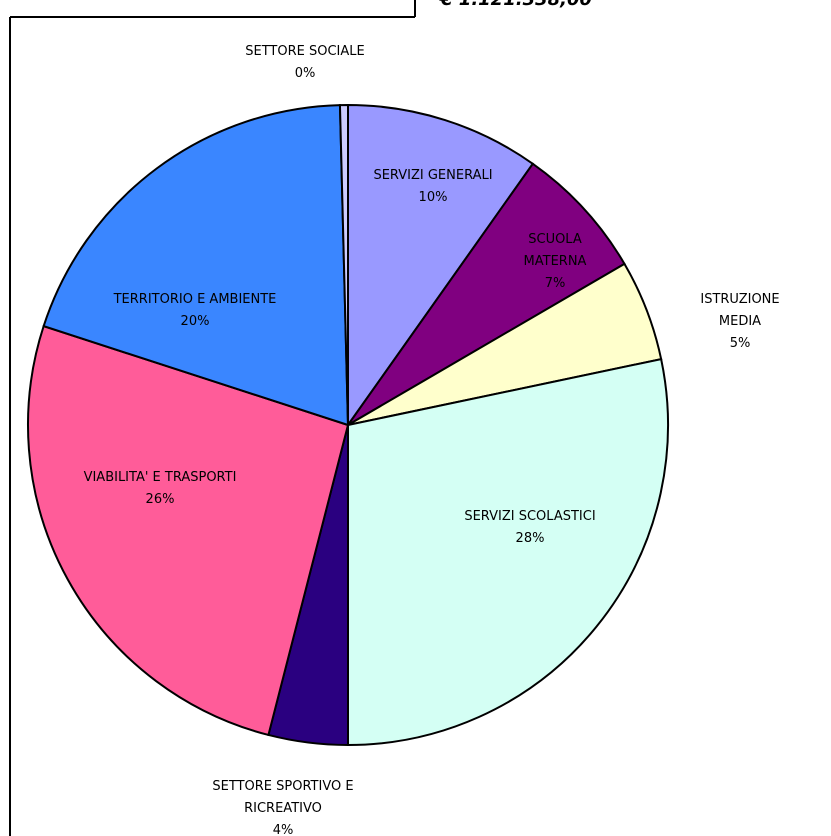  What do you see at coordinates (195, 299) in the screenshot?
I see `slice-label: TERRITORIO E AMBIENTE` at bounding box center [195, 299].